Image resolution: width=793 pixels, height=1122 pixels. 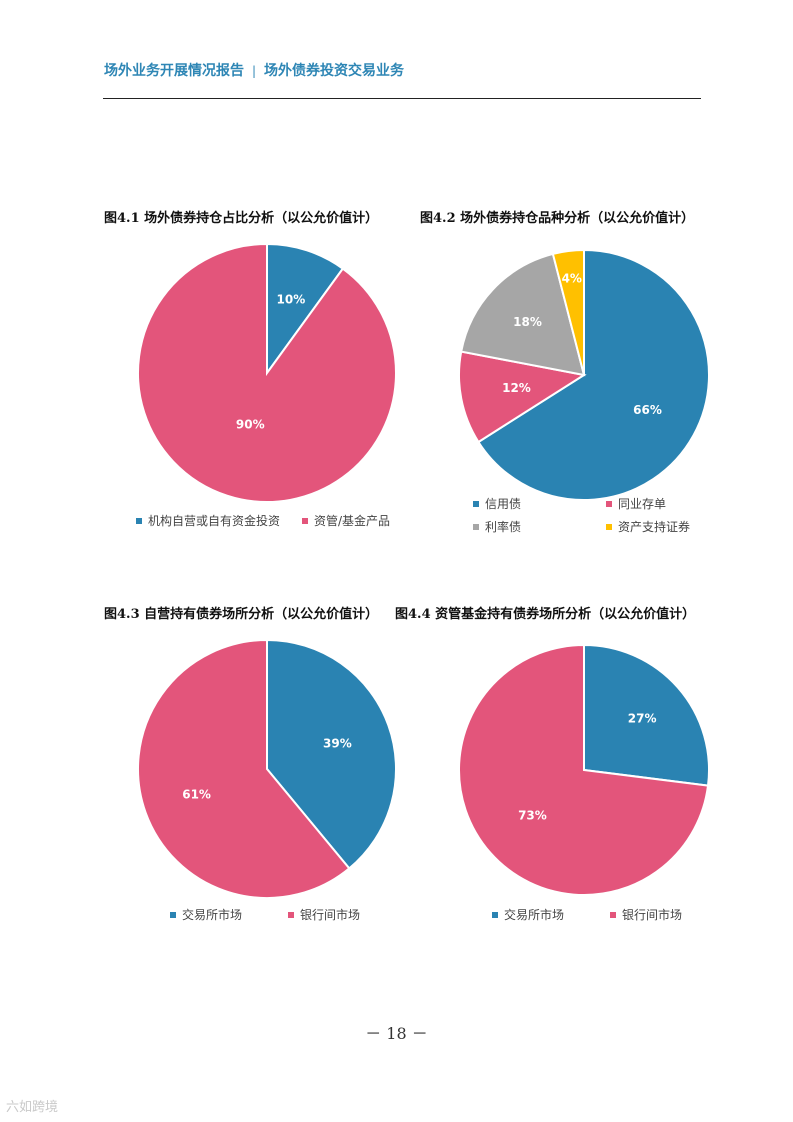 What do you see at coordinates (527, 322) in the screenshot?
I see `data-label-3: 18%` at bounding box center [527, 322].